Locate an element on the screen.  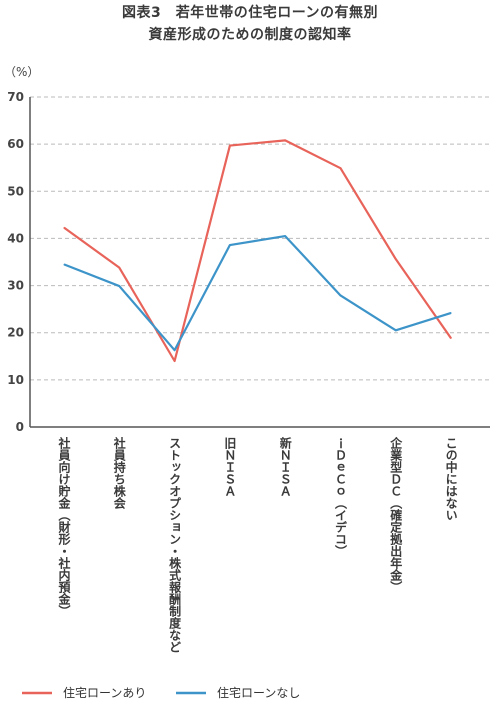
y-tick-label: 60 is located at coordinates (15, 144).